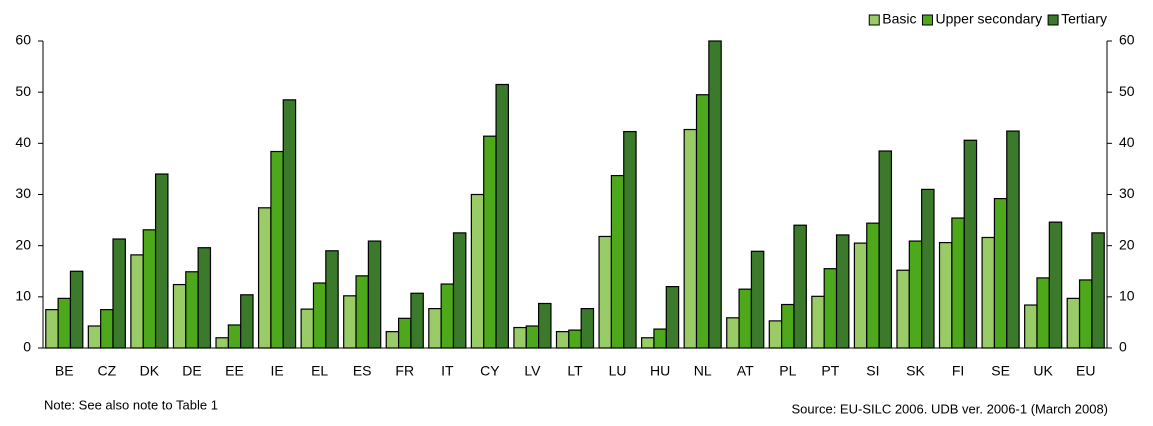 The image size is (1153, 426). What do you see at coordinates (1127, 40) in the screenshot?
I see `y2-tick-label: 60` at bounding box center [1127, 40].